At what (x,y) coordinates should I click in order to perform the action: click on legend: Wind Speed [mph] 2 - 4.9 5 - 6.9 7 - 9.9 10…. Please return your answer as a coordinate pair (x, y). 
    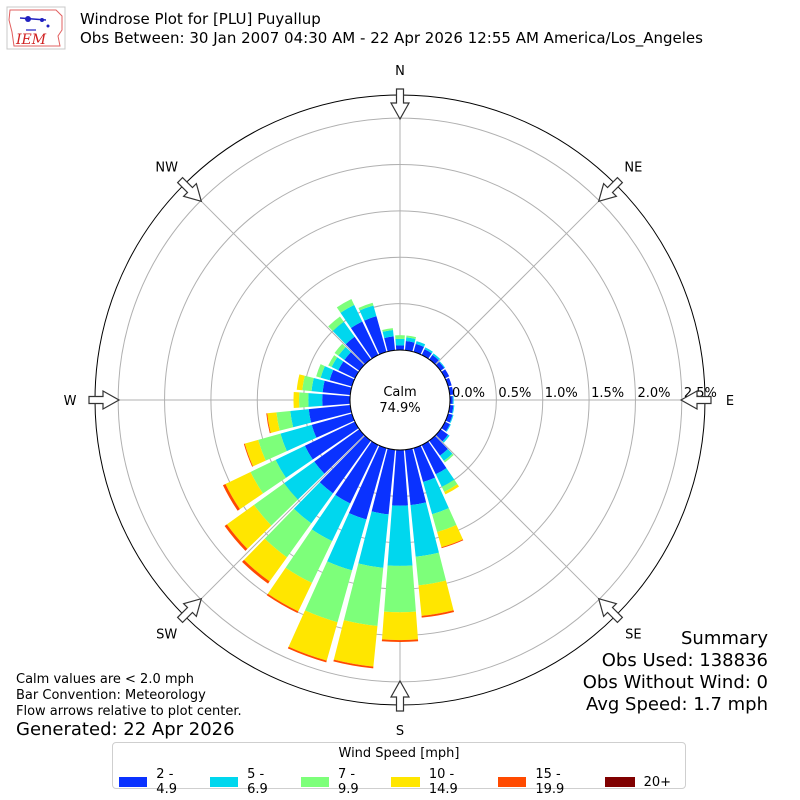
    Looking at the image, I should click on (399, 769).